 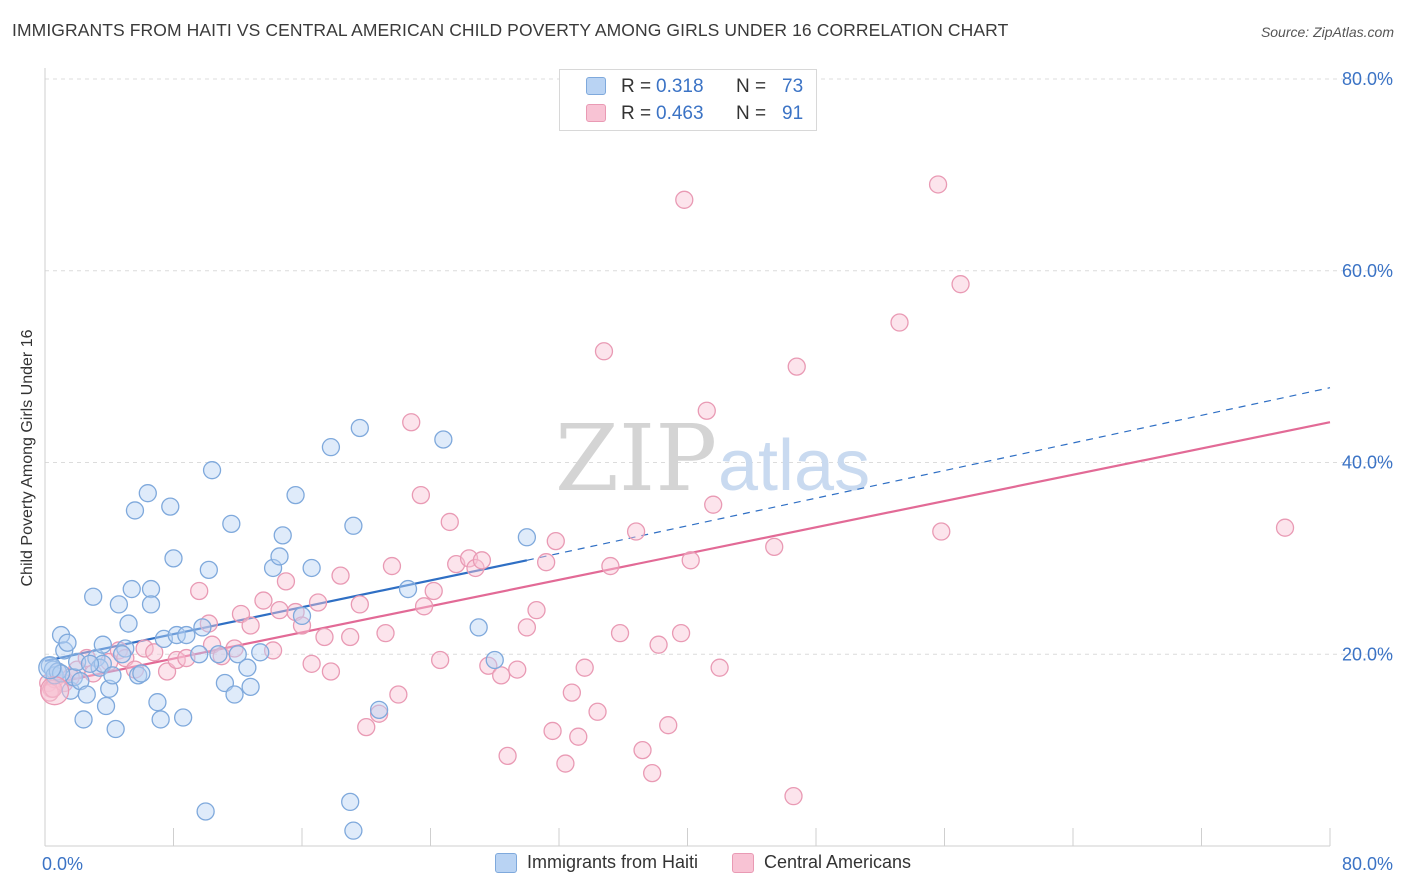 What do you see at coordinates (596, 862) in the screenshot?
I see `legend-item-haiti: Immigrants from Haiti` at bounding box center [596, 862].